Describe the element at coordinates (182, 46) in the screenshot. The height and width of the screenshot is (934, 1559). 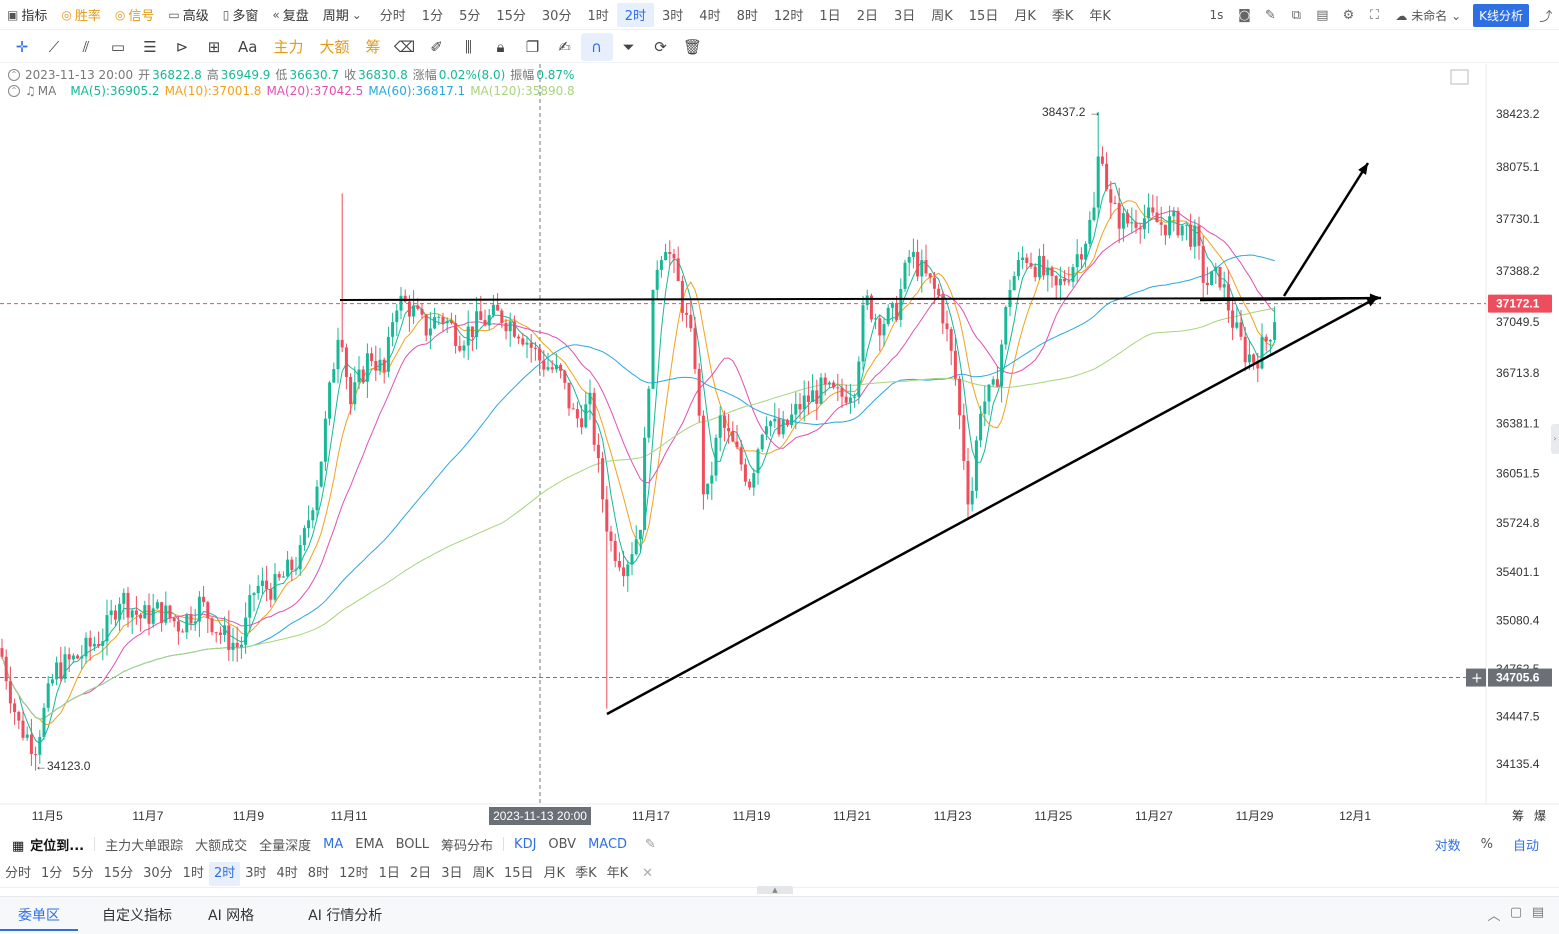
I see `pattern-icon: ⊳` at that location.